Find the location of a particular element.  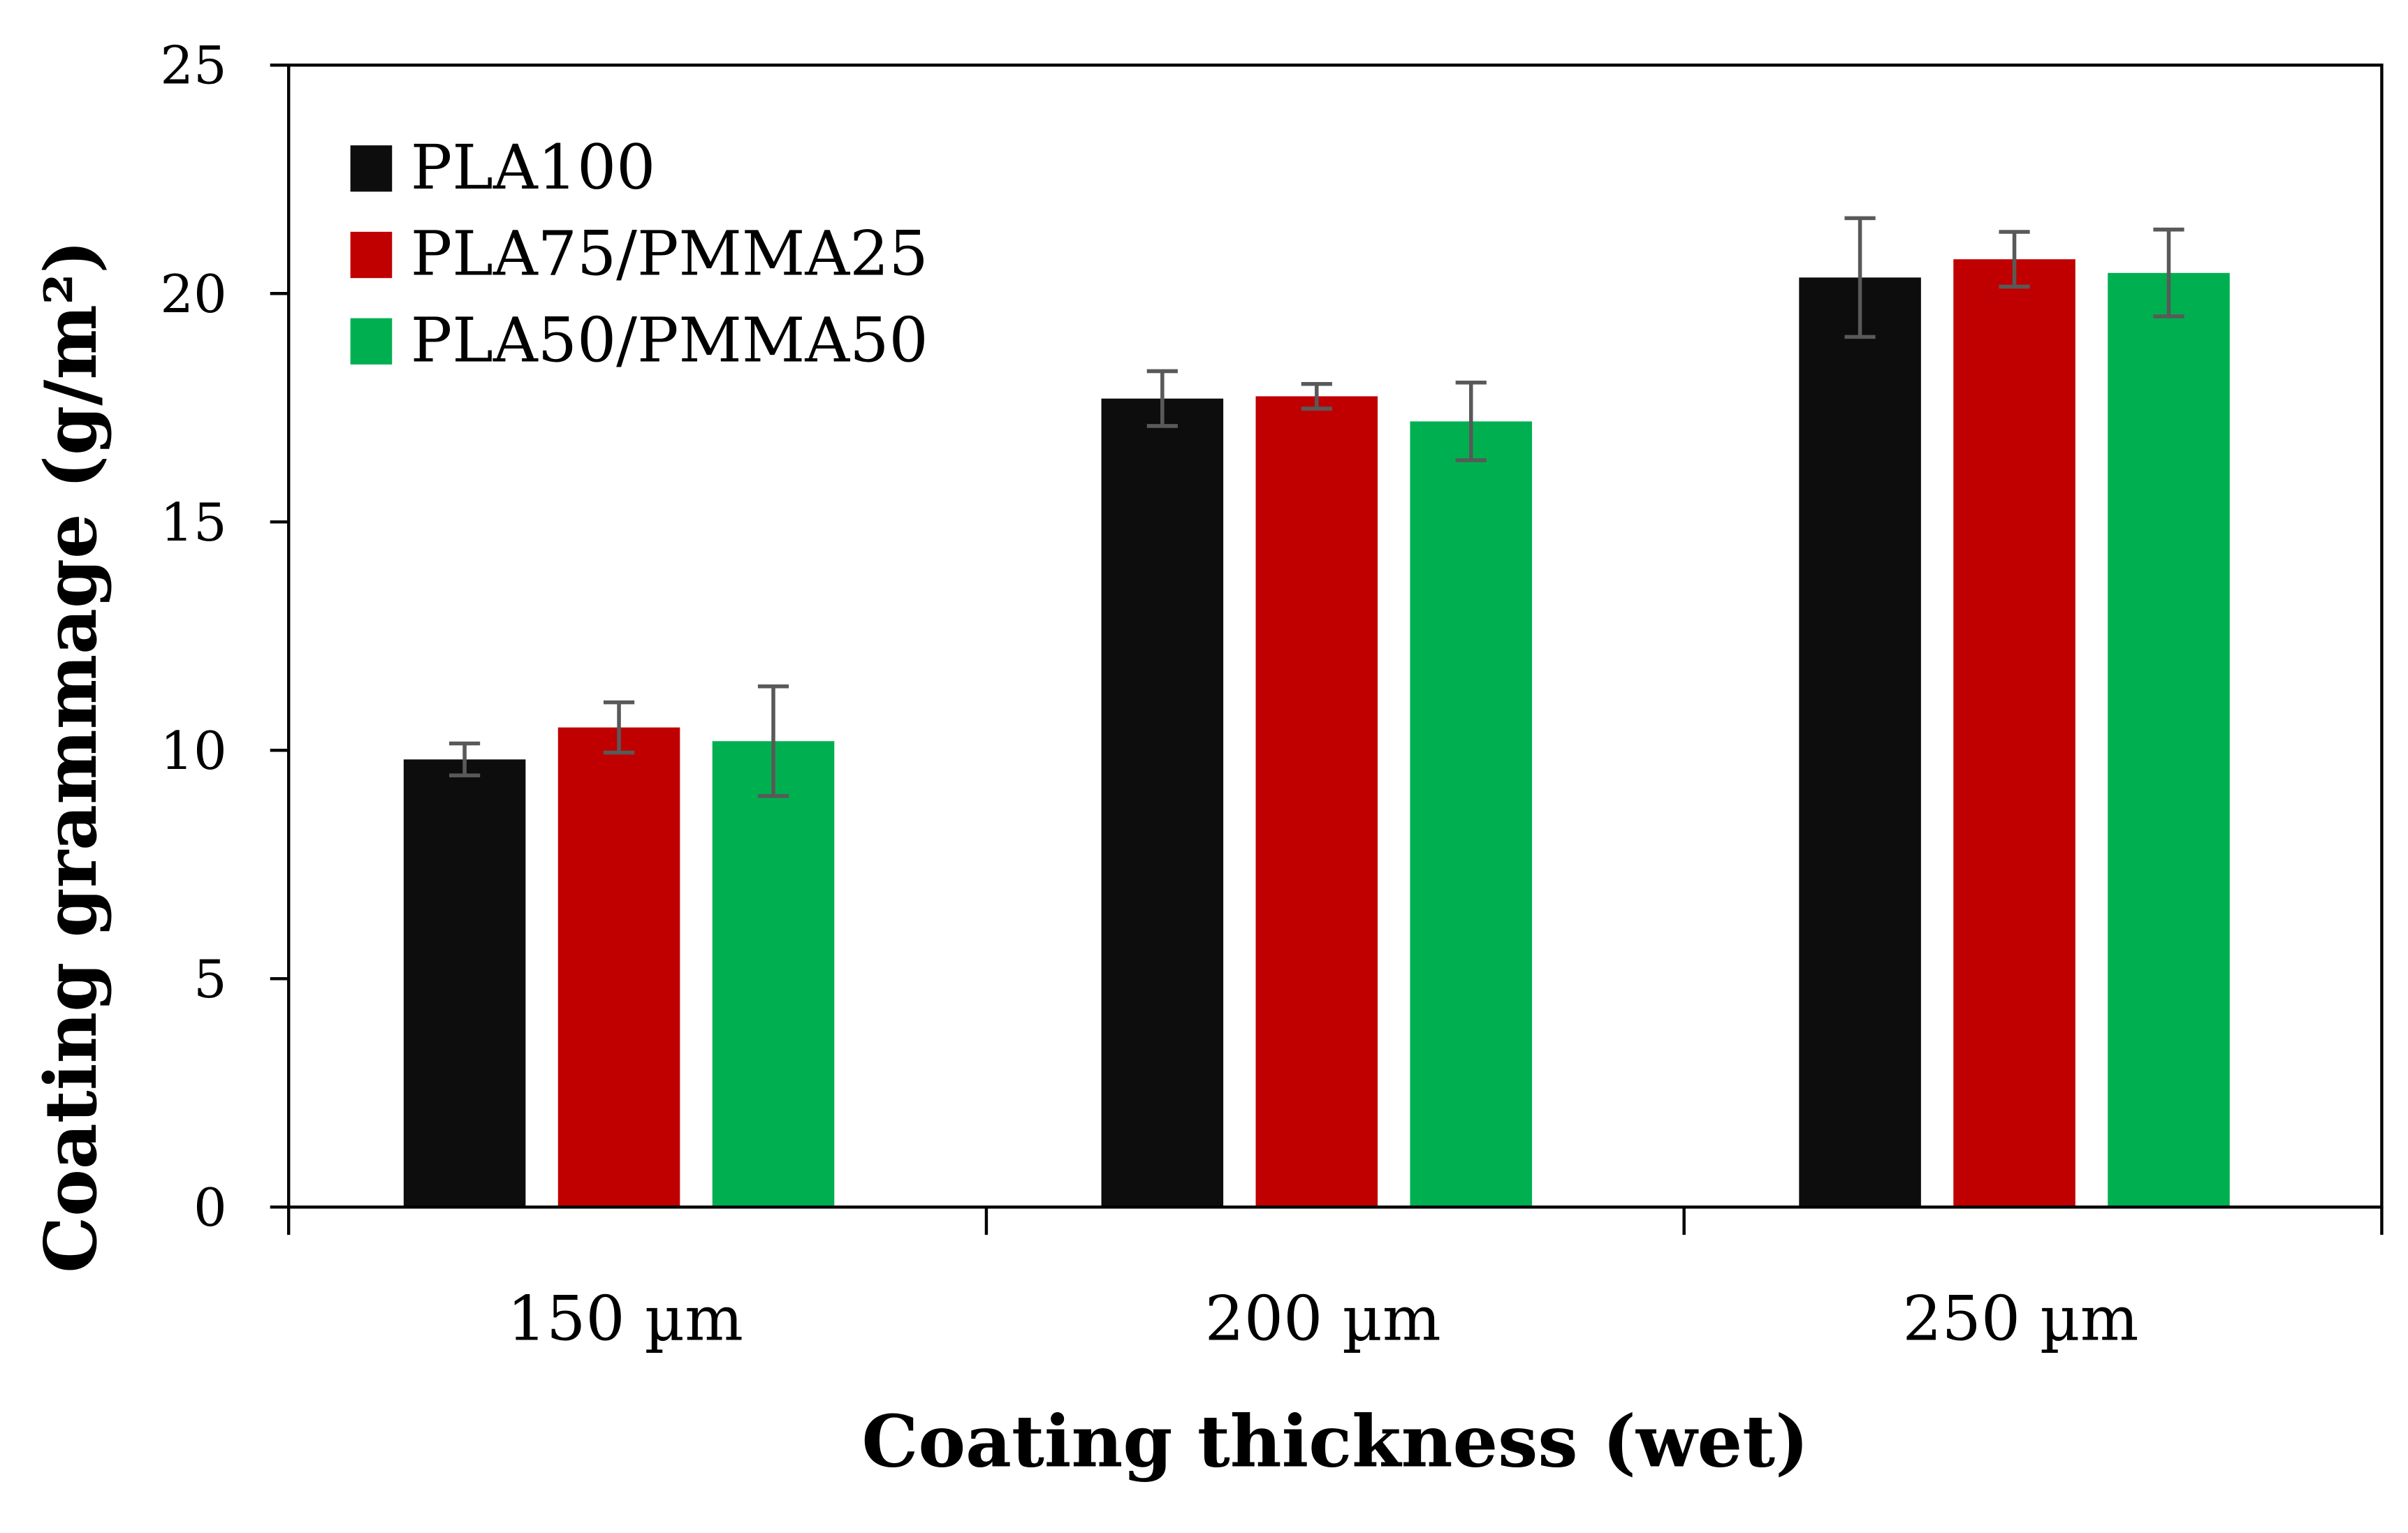

legend: PLA100 PLA75/PMMA25 PLA50/PMMA50 is located at coordinates (639, 253).